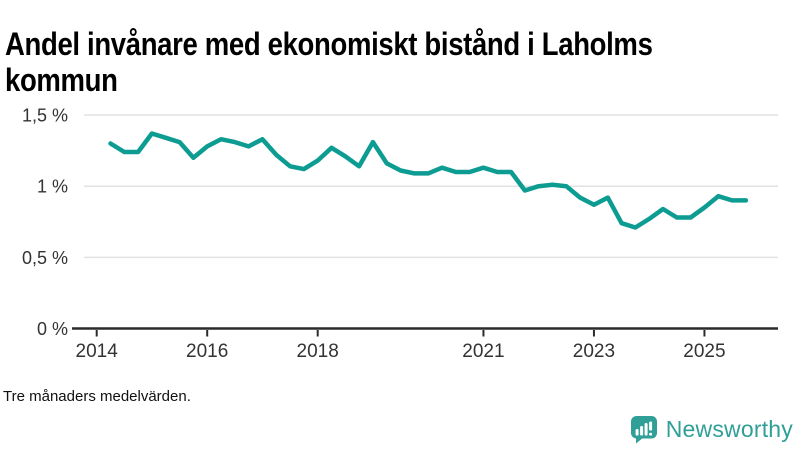  What do you see at coordinates (483, 351) in the screenshot?
I see `x-tick-label: 2021` at bounding box center [483, 351].